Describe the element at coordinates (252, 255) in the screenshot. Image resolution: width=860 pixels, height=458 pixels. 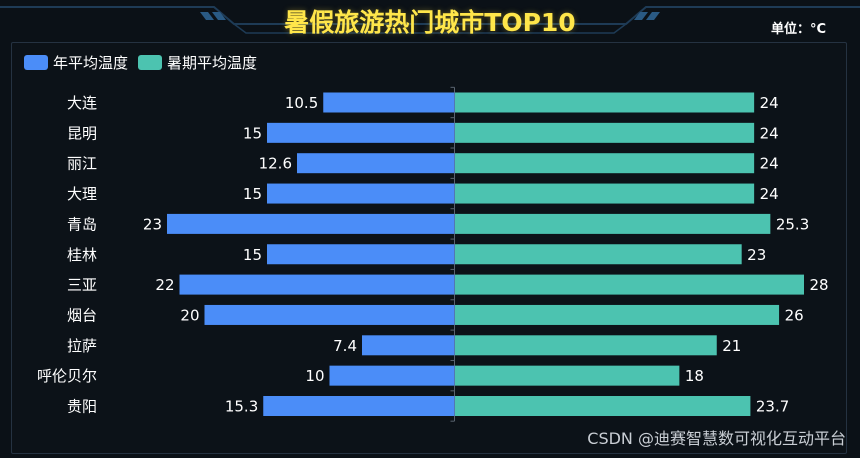
I see `value-label-annual-5: 15` at that location.